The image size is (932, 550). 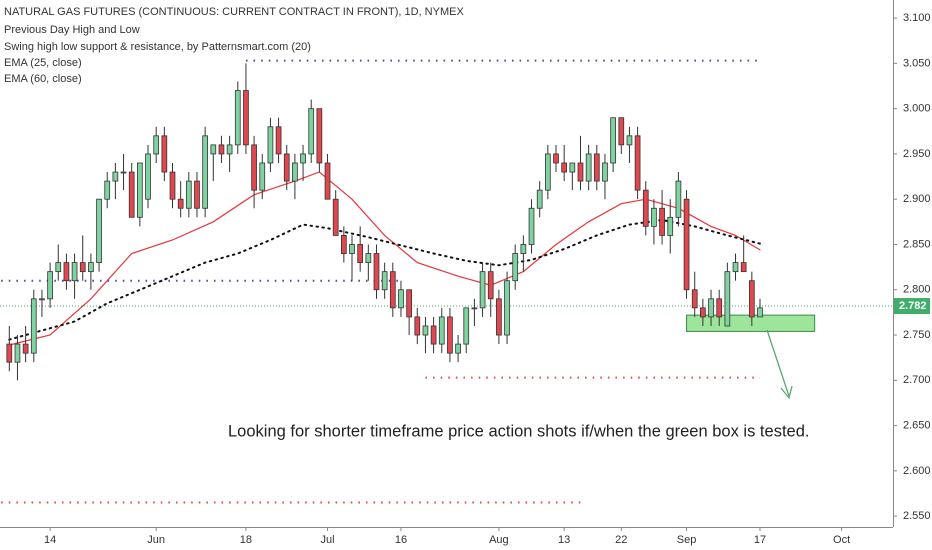 I want to click on y-tick-label: 3.000, so click(x=917, y=109).